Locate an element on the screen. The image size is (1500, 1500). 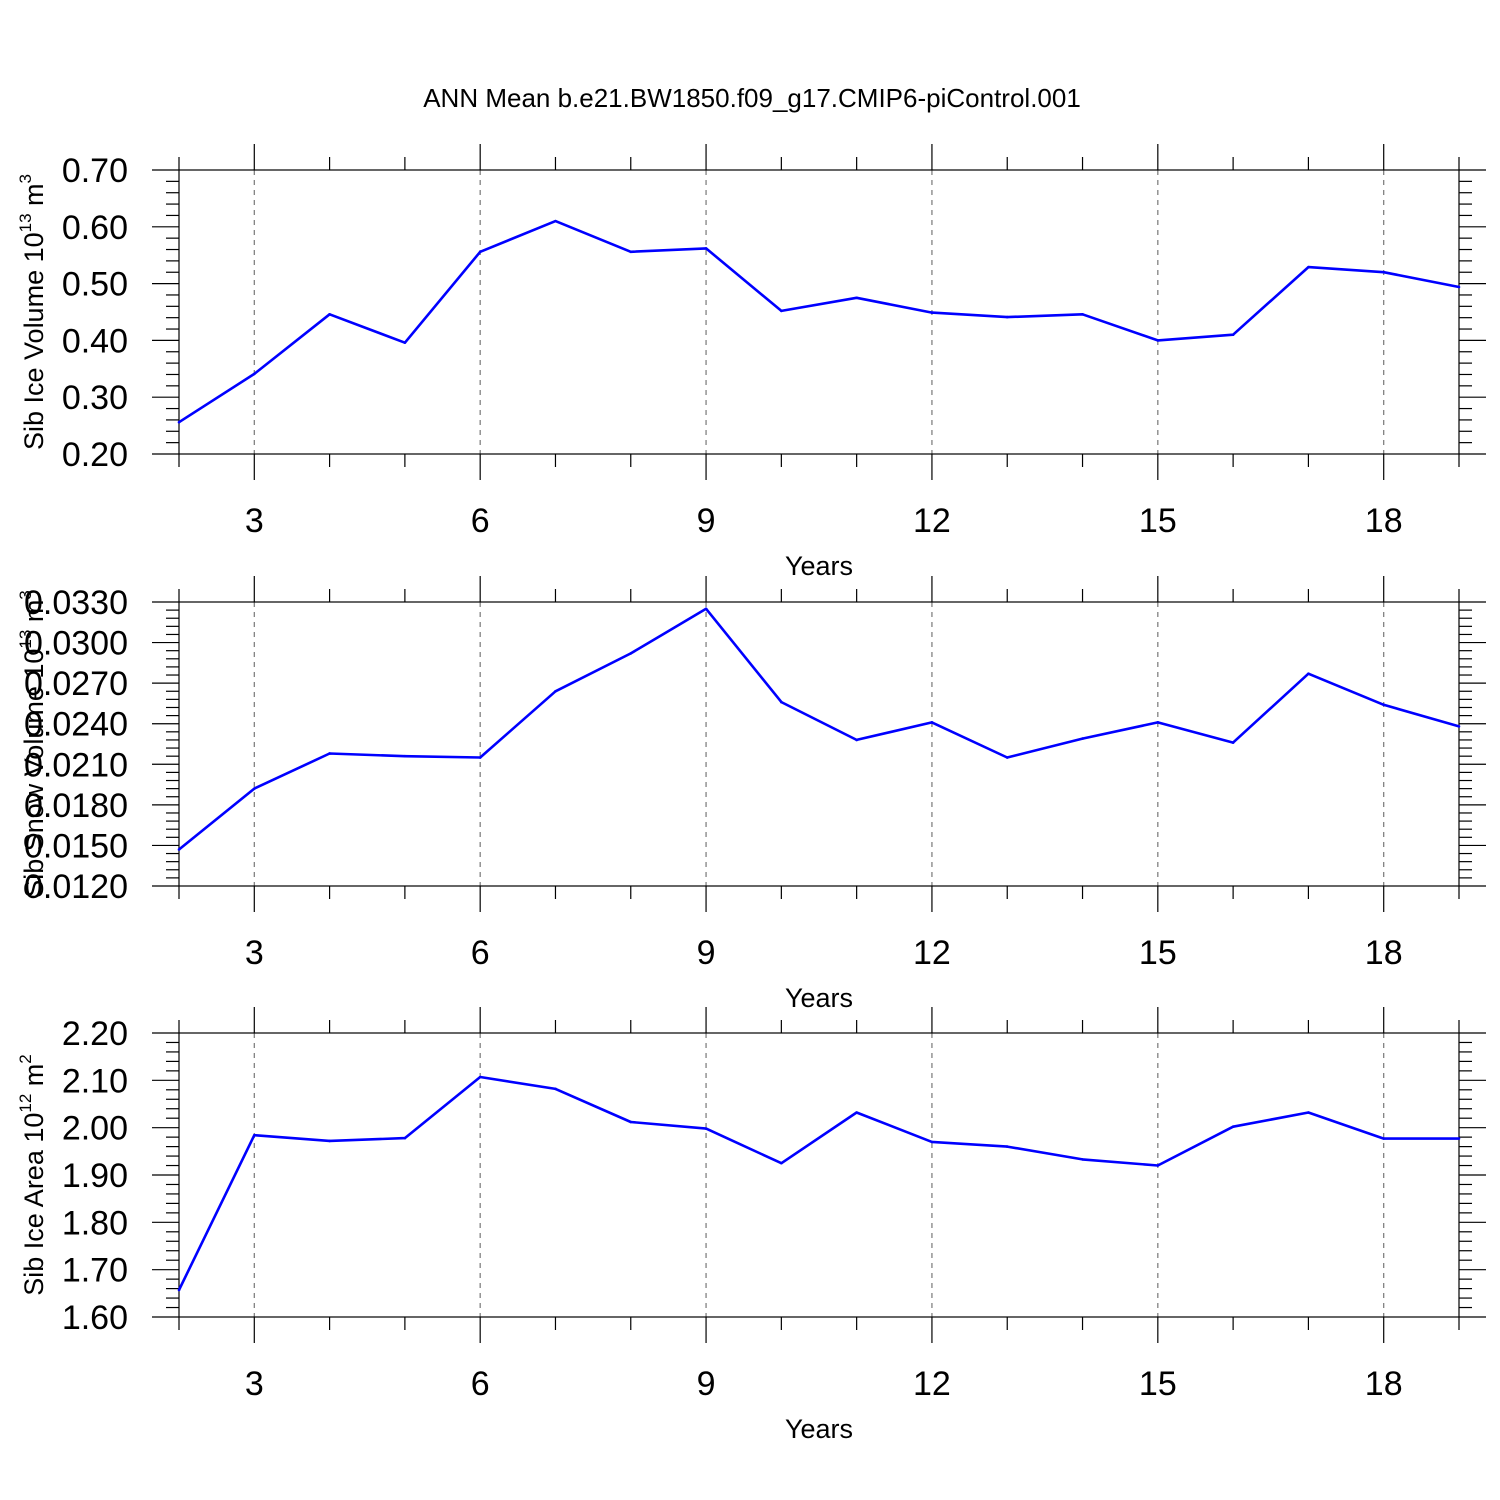
y-axis-label: Sib Snow Volume 1013 m3 is located at coordinates (32, 744).